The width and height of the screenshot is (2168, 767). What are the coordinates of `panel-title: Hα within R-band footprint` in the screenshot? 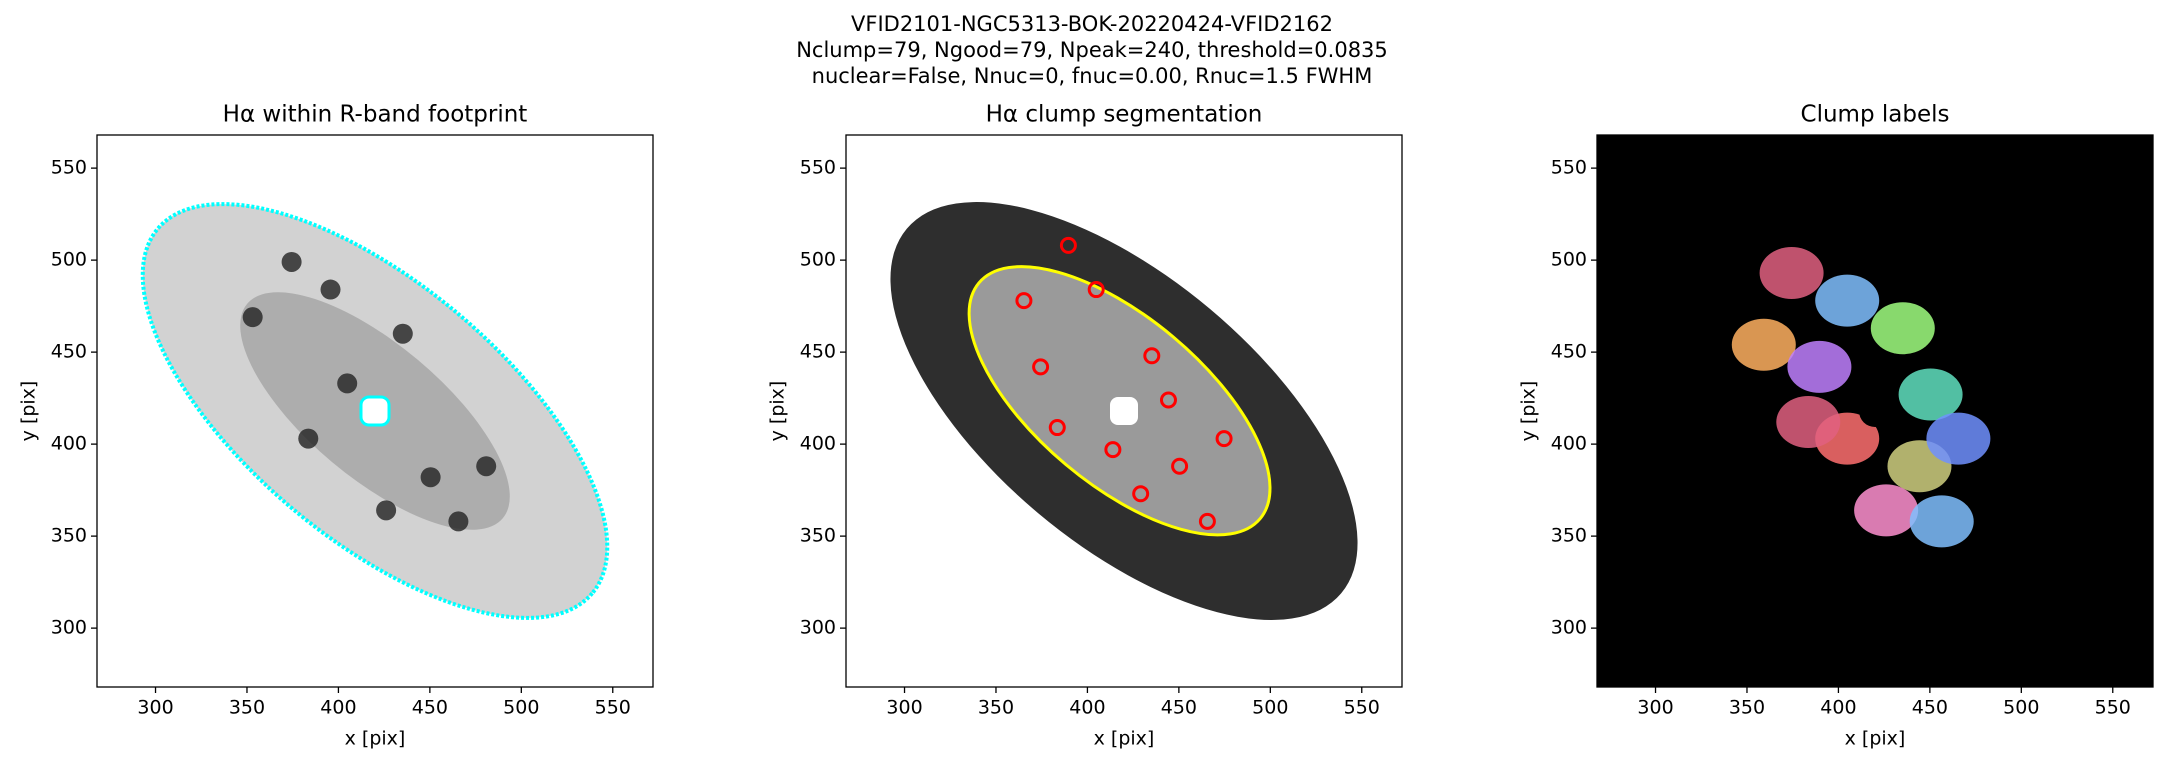 It's located at (375, 115).